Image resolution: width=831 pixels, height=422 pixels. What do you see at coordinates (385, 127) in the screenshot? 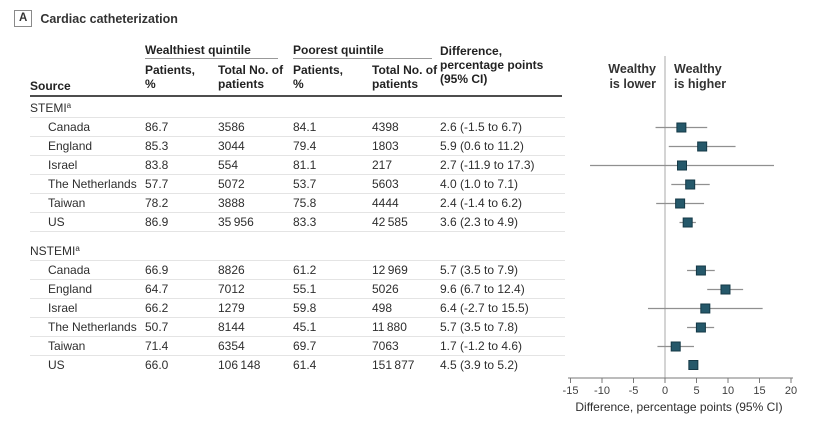
I see `cell-poorest-total: 4398` at bounding box center [385, 127].